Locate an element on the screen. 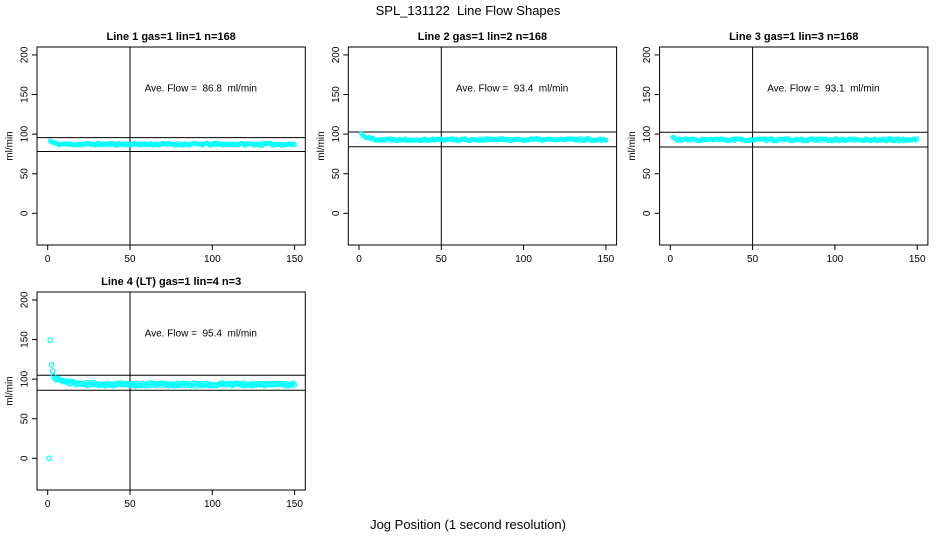 The height and width of the screenshot is (540, 936). ave-flow-annotation: Ave. Flow = 95.4 ml/min is located at coordinates (201, 333).